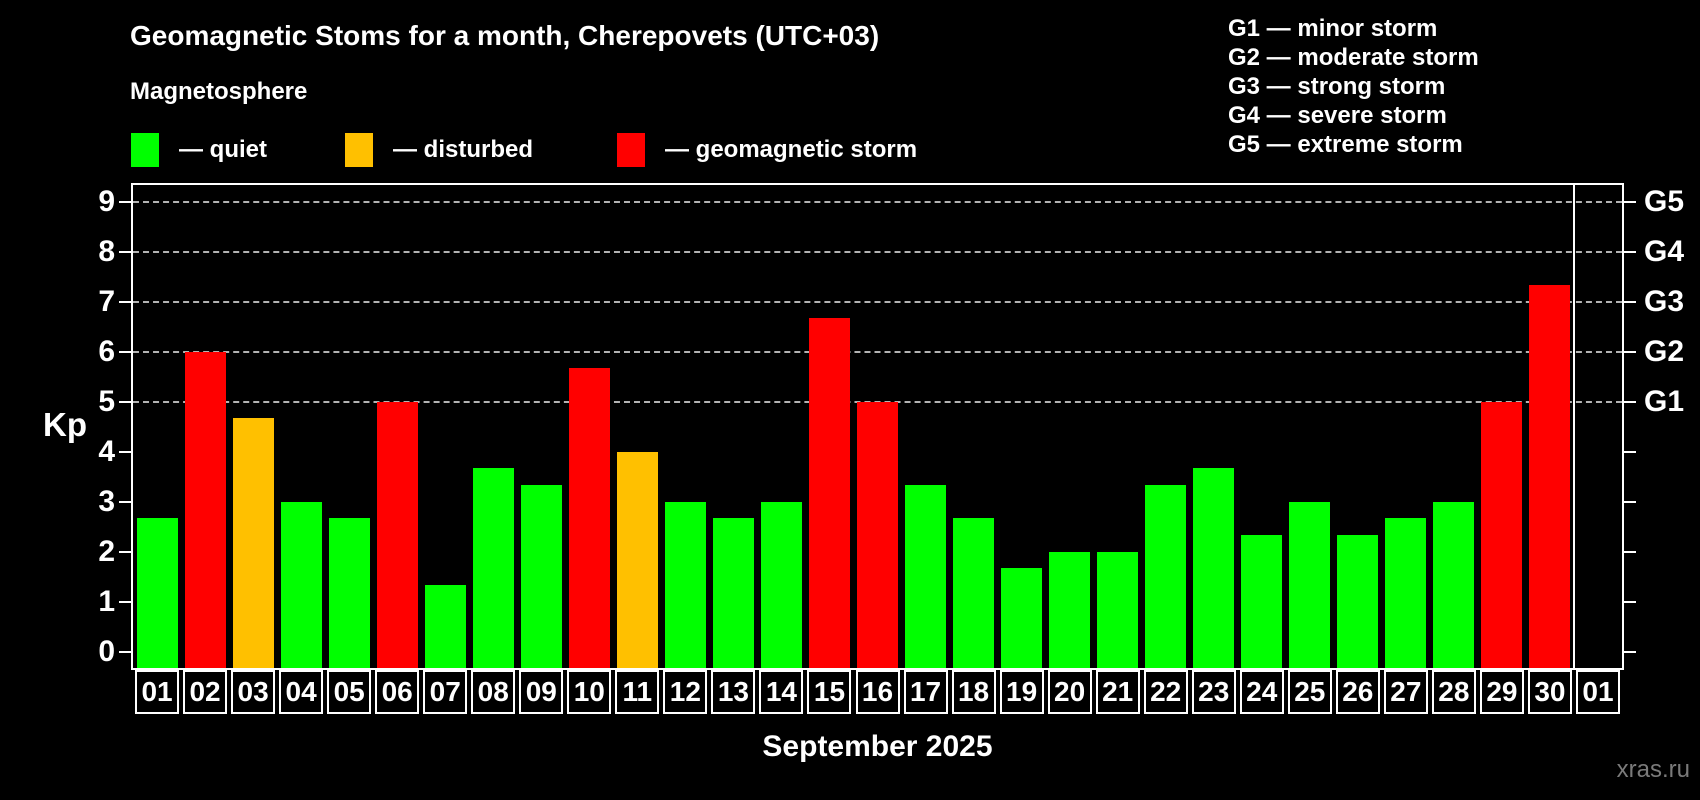 This screenshot has height=800, width=1700. I want to click on day-label-cell: 19, so click(1021, 692).